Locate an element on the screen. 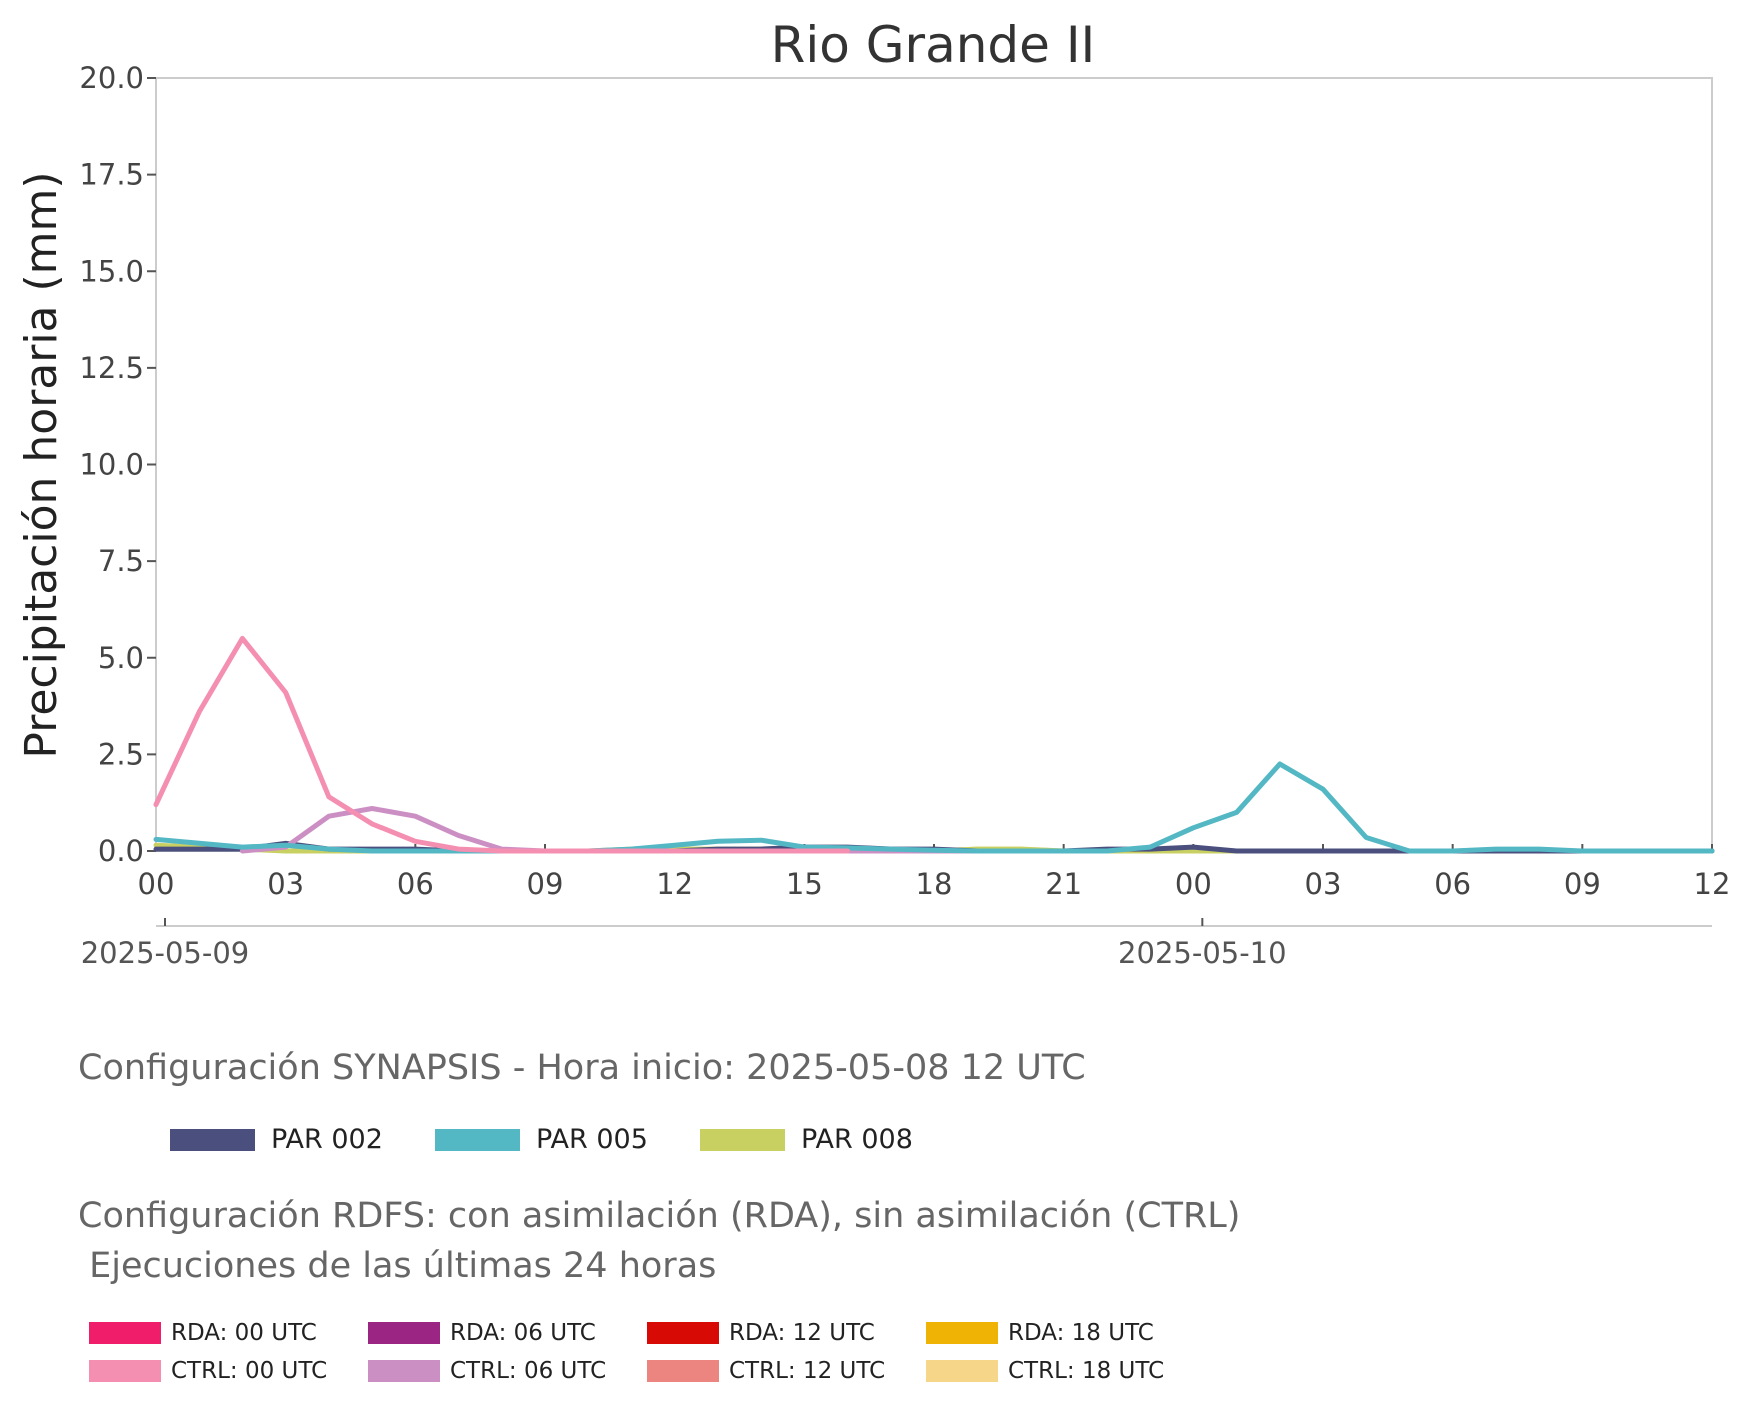 The width and height of the screenshot is (1743, 1410). legend-label: PAR 008 is located at coordinates (857, 1139).